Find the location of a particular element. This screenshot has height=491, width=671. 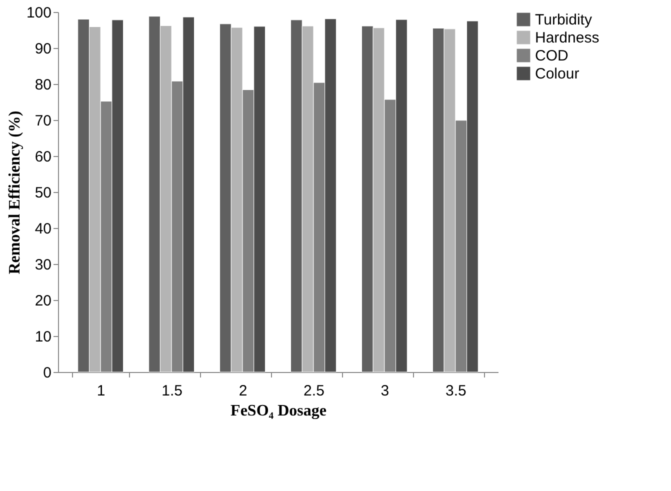

y-tick-label: 0 is located at coordinates (47, 373).